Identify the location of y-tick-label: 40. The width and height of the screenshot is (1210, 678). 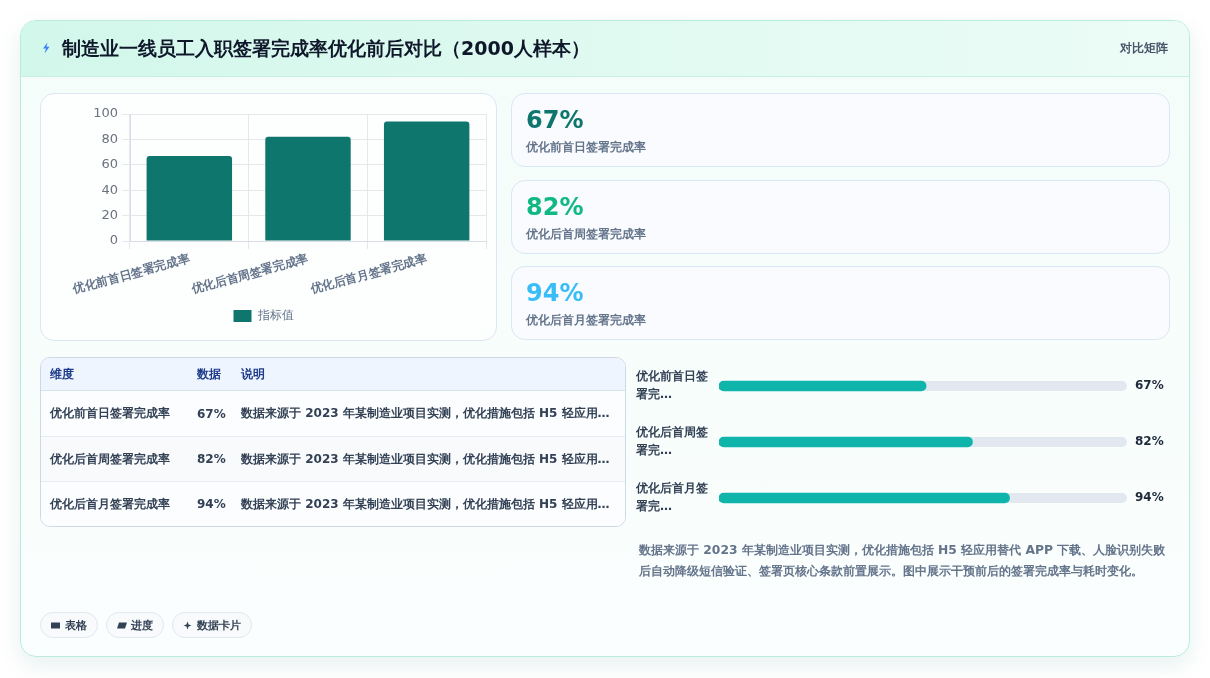
(109, 189).